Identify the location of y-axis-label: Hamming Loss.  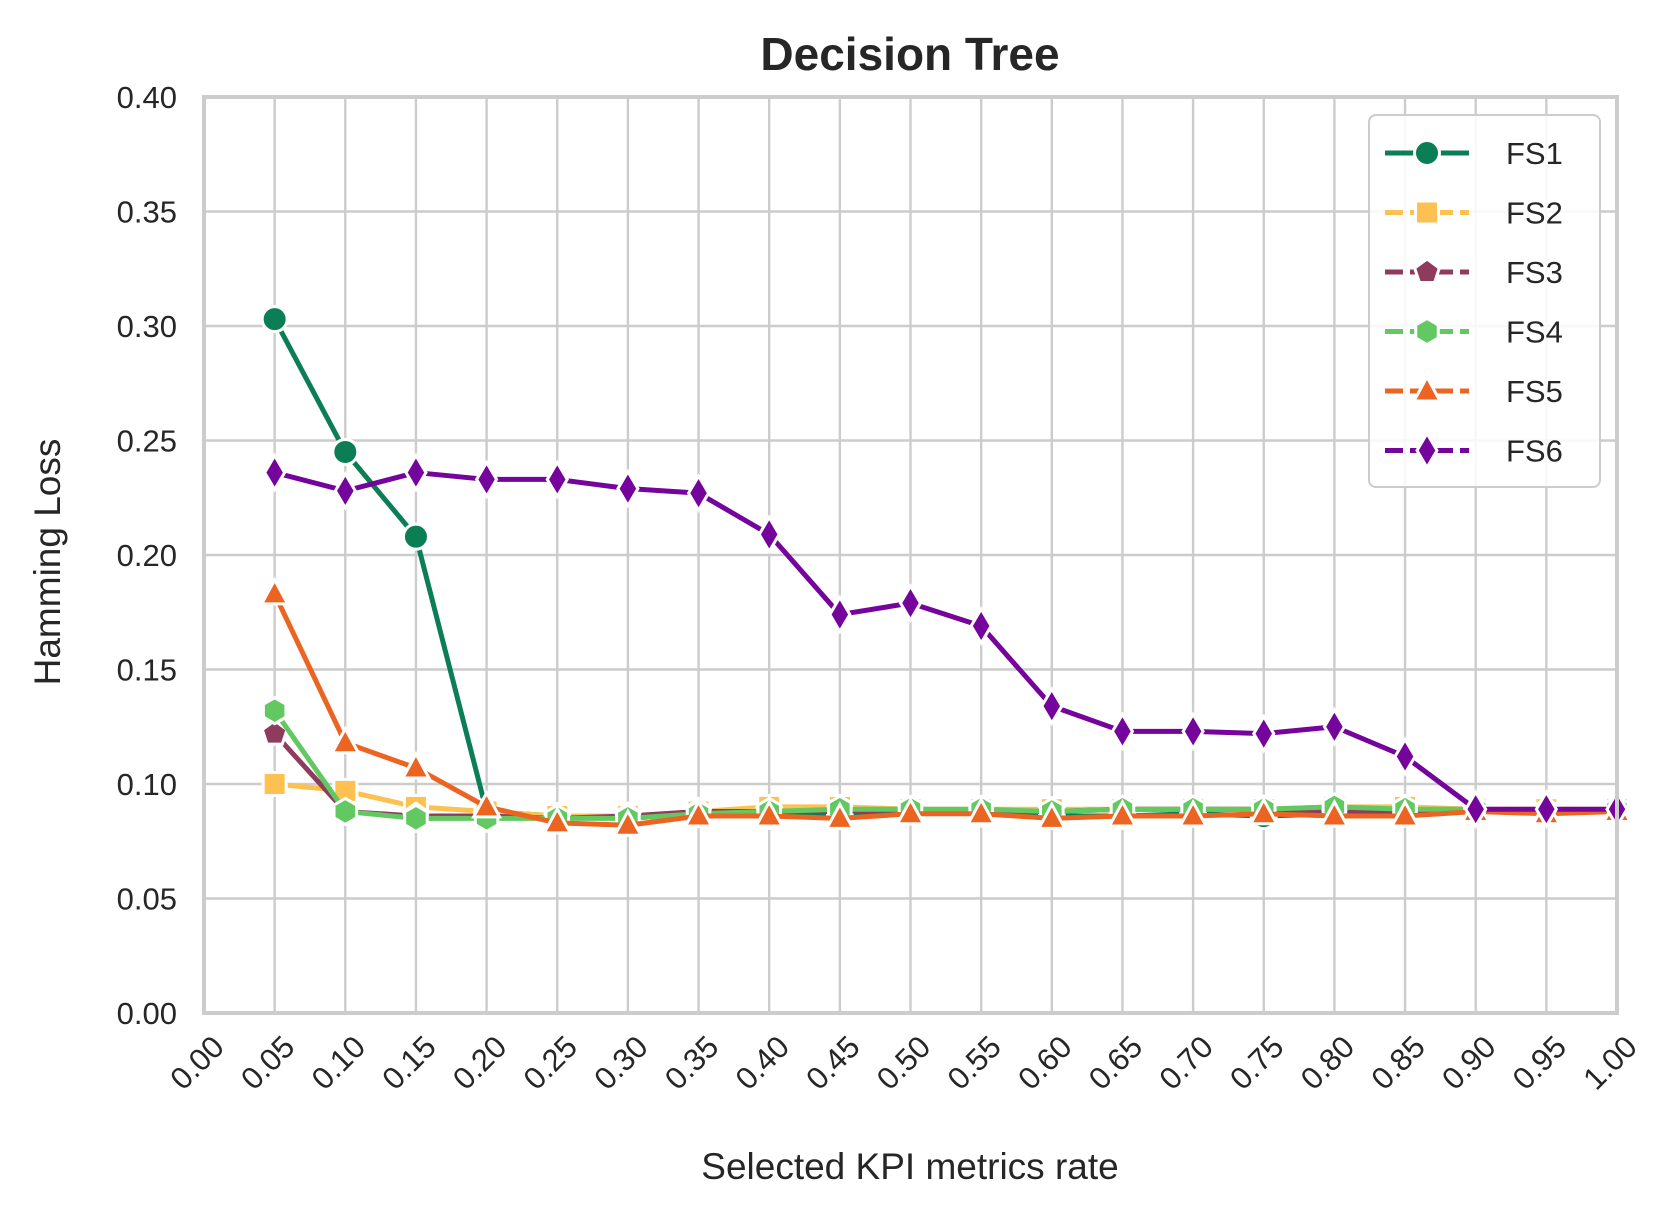
(47, 562).